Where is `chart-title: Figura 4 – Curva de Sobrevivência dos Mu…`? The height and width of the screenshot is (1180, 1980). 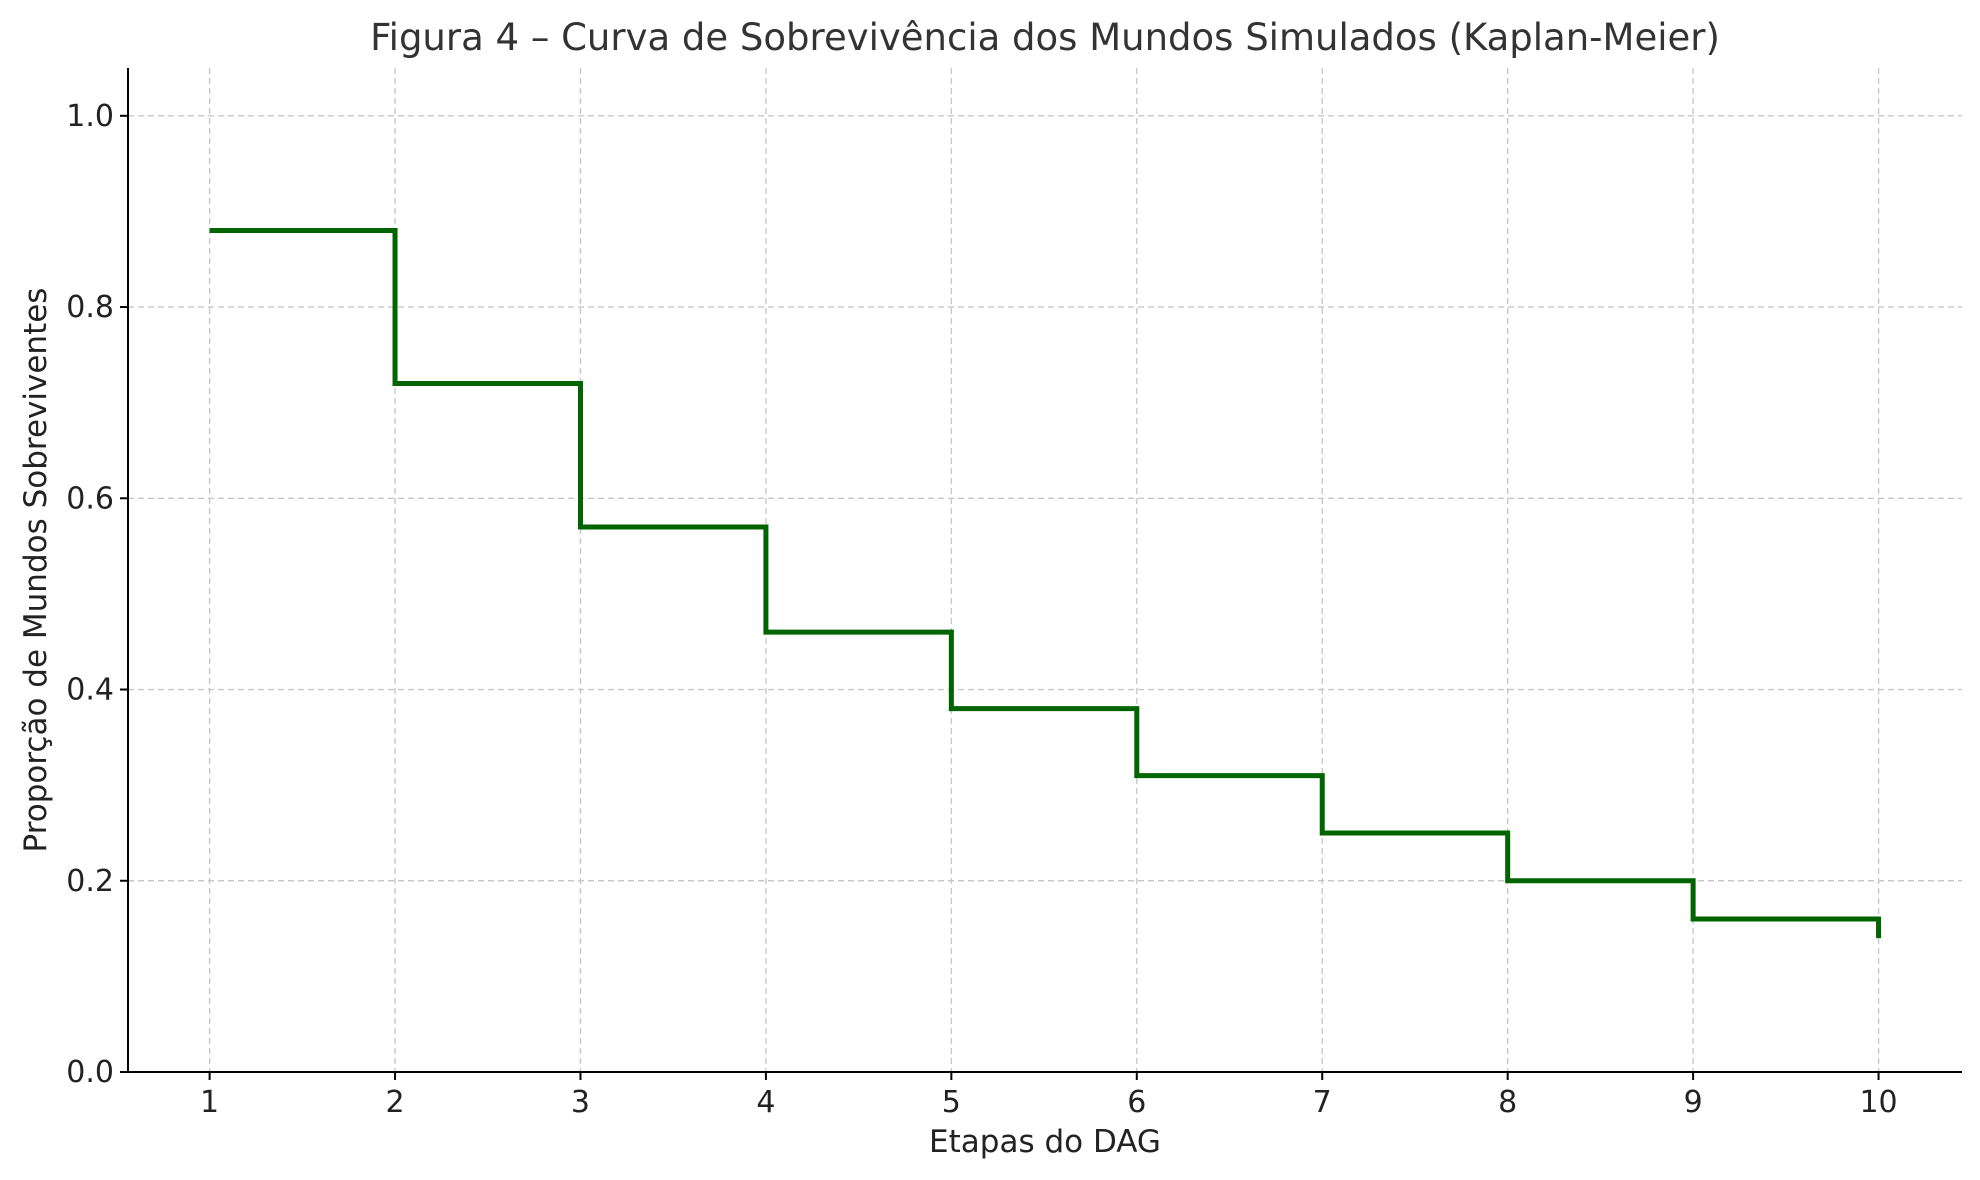
chart-title: Figura 4 – Curva de Sobrevivência dos Mu… is located at coordinates (1045, 37).